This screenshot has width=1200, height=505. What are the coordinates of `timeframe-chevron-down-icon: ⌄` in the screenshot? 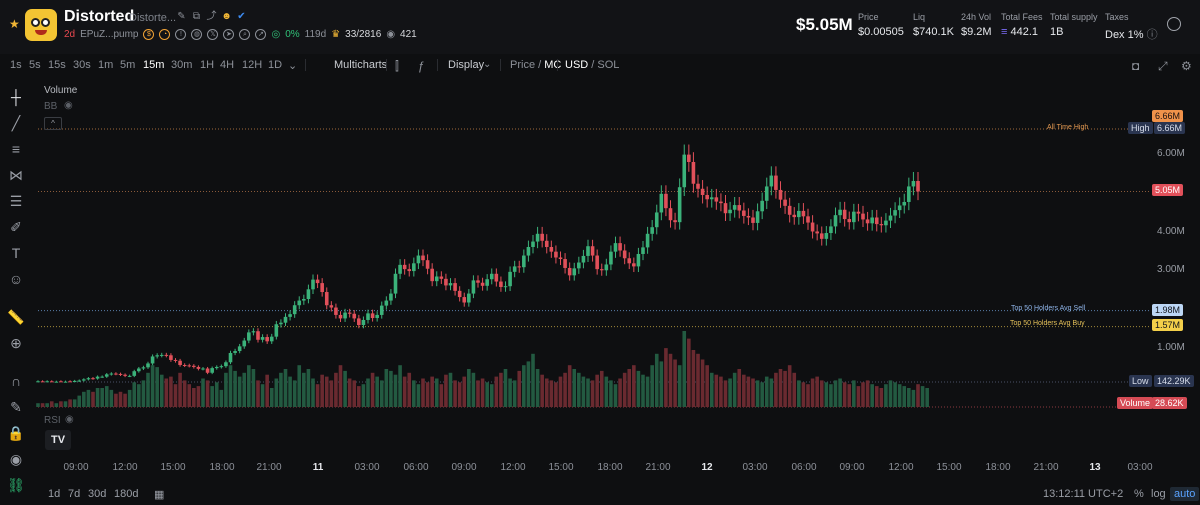 It's located at (293, 66).